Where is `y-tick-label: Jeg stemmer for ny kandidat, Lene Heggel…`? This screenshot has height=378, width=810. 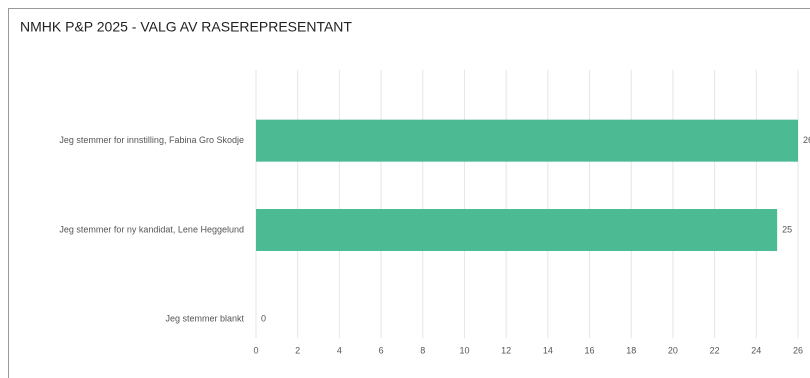 y-tick-label: Jeg stemmer for ny kandidat, Lene Heggel… is located at coordinates (151, 229).